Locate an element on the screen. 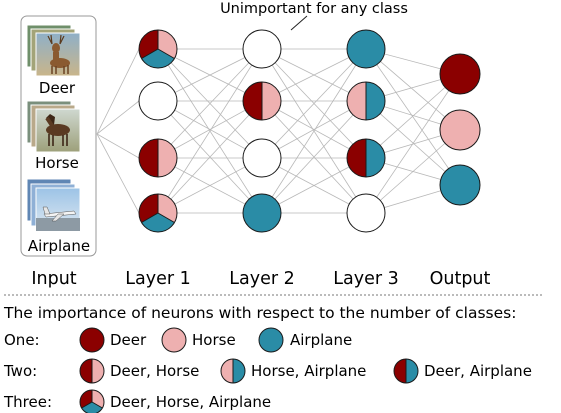 This screenshot has height=413, width=561. deer-image-stack is located at coordinates (53, 50).